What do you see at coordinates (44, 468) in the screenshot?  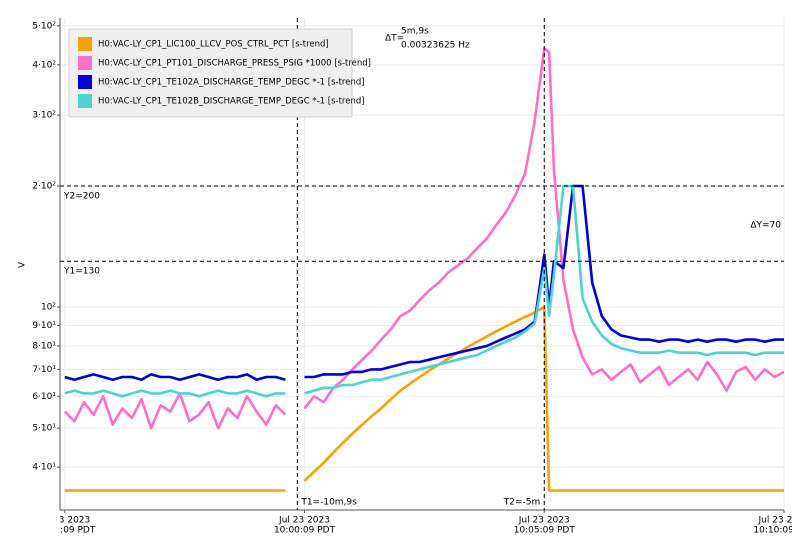 I see `y-tick-label: 4·10¹` at bounding box center [44, 468].